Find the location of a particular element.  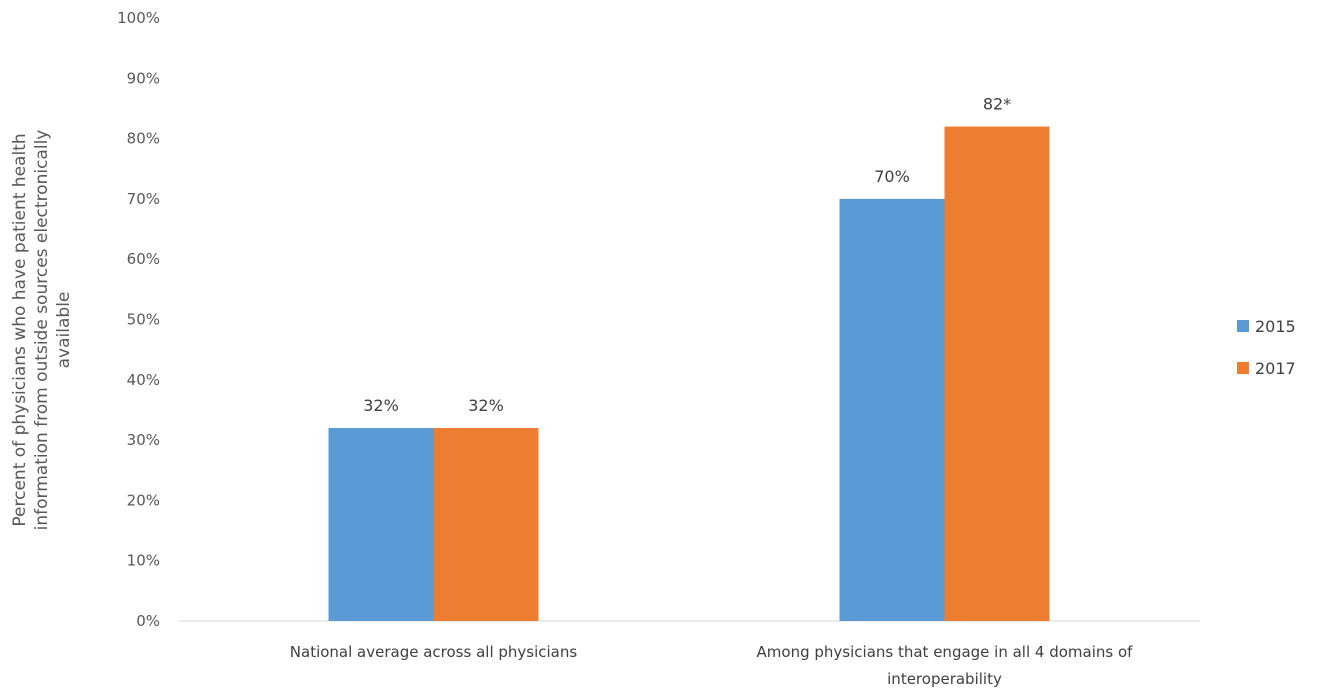

legend-swatch-2017 is located at coordinates (1243, 368).